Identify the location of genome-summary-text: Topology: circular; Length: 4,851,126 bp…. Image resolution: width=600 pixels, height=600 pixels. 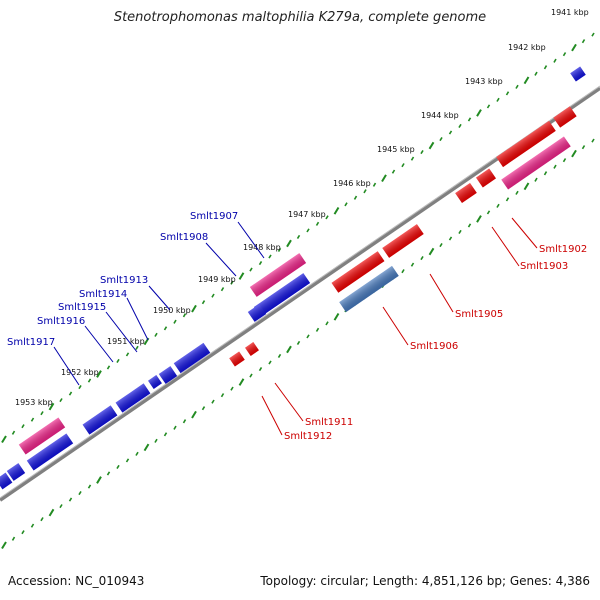
(425, 581).